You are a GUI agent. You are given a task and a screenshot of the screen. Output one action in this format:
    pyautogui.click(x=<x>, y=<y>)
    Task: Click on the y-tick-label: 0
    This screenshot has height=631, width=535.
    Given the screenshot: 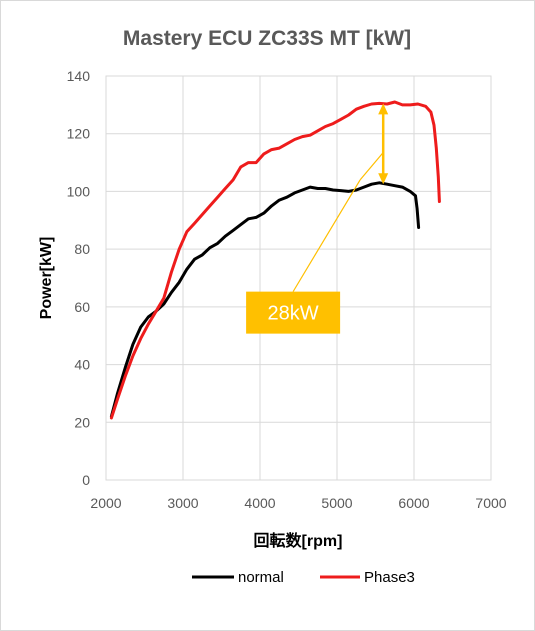 What is the action you would take?
    pyautogui.click(x=86, y=480)
    